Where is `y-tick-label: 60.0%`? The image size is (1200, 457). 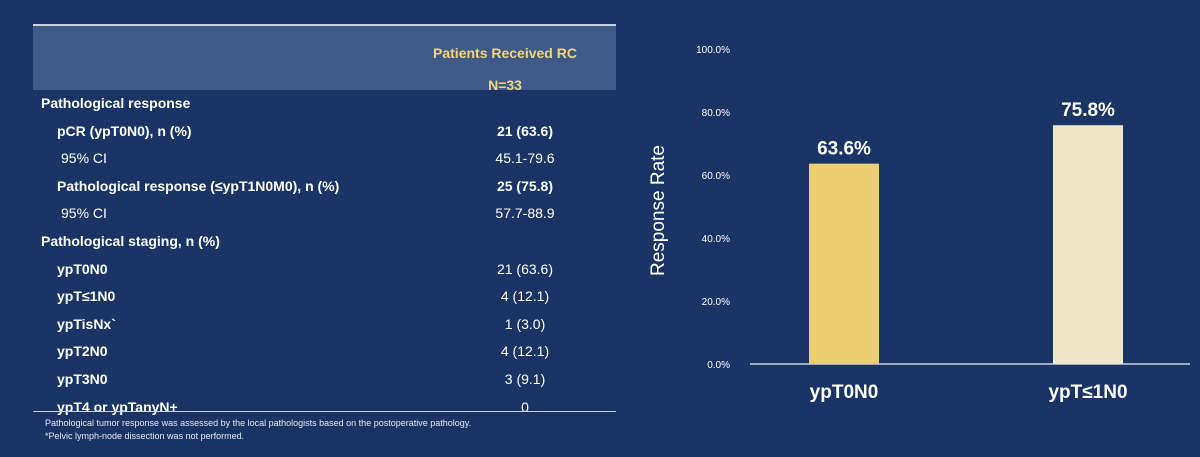 y-tick-label: 60.0% is located at coordinates (716, 176).